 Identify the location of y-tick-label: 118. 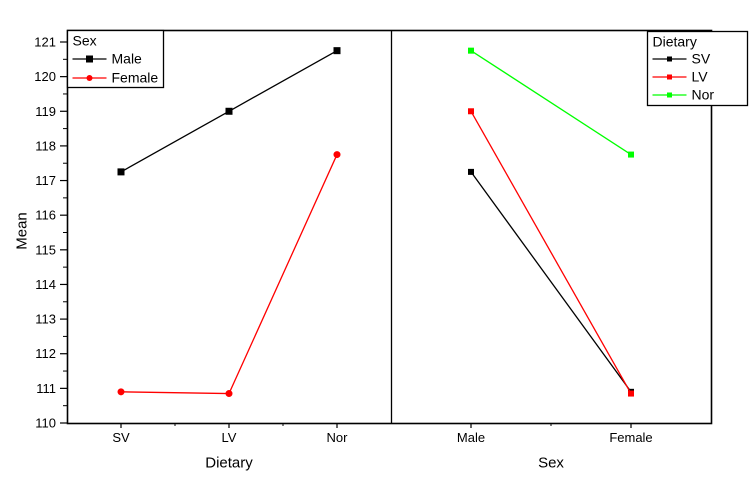
(45, 145).